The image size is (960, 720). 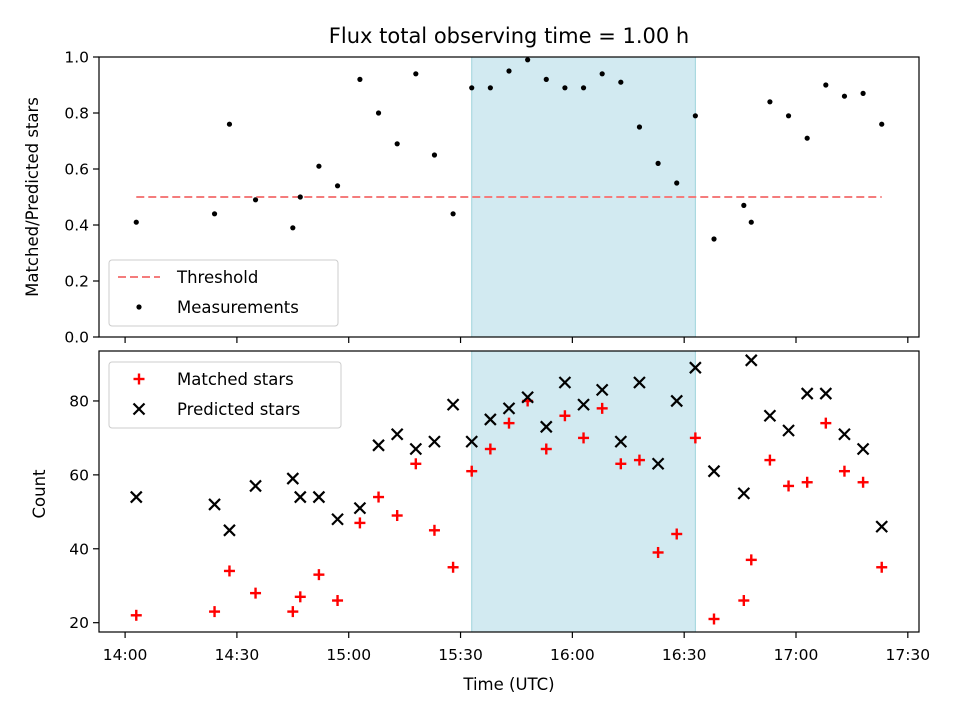 I want to click on ratio-legend: Threshold Measurements, so click(x=223, y=293).